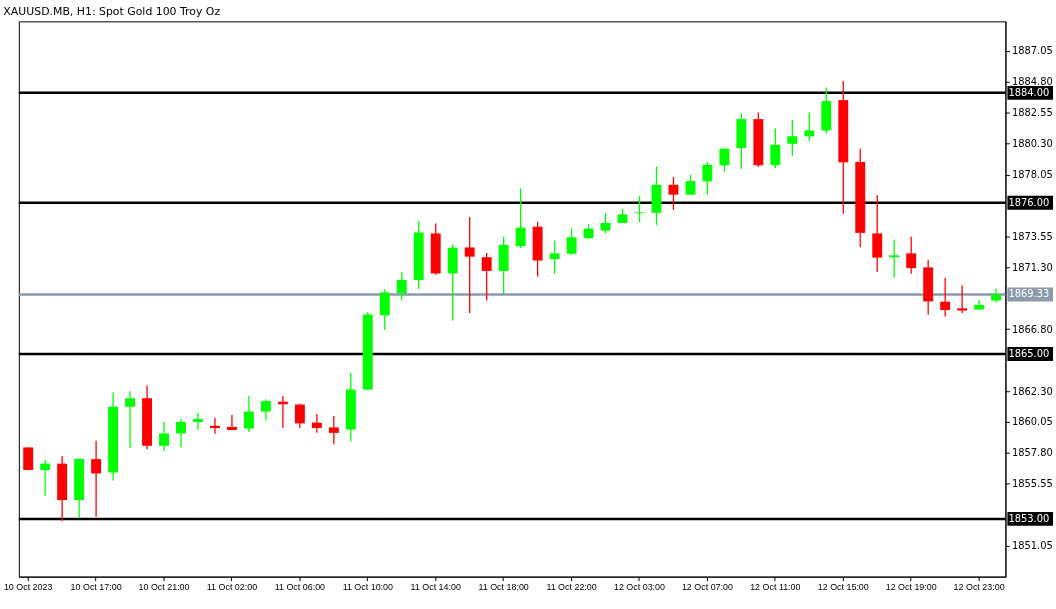  What do you see at coordinates (1032, 267) in the screenshot?
I see `y-tick-label: 1871.30` at bounding box center [1032, 267].